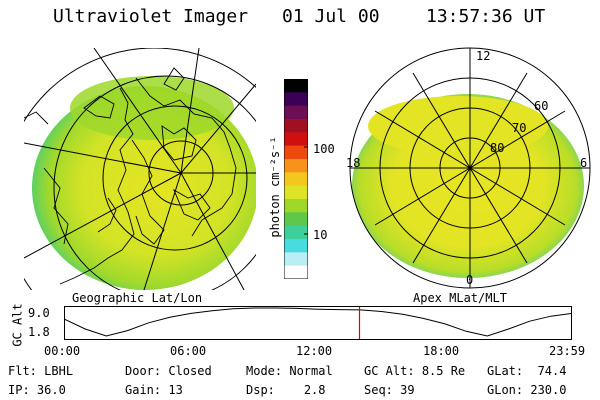 The image size is (600, 400). Describe the element at coordinates (151, 16) in the screenshot. I see `instrument-title: Ultraviolet Imager` at that location.